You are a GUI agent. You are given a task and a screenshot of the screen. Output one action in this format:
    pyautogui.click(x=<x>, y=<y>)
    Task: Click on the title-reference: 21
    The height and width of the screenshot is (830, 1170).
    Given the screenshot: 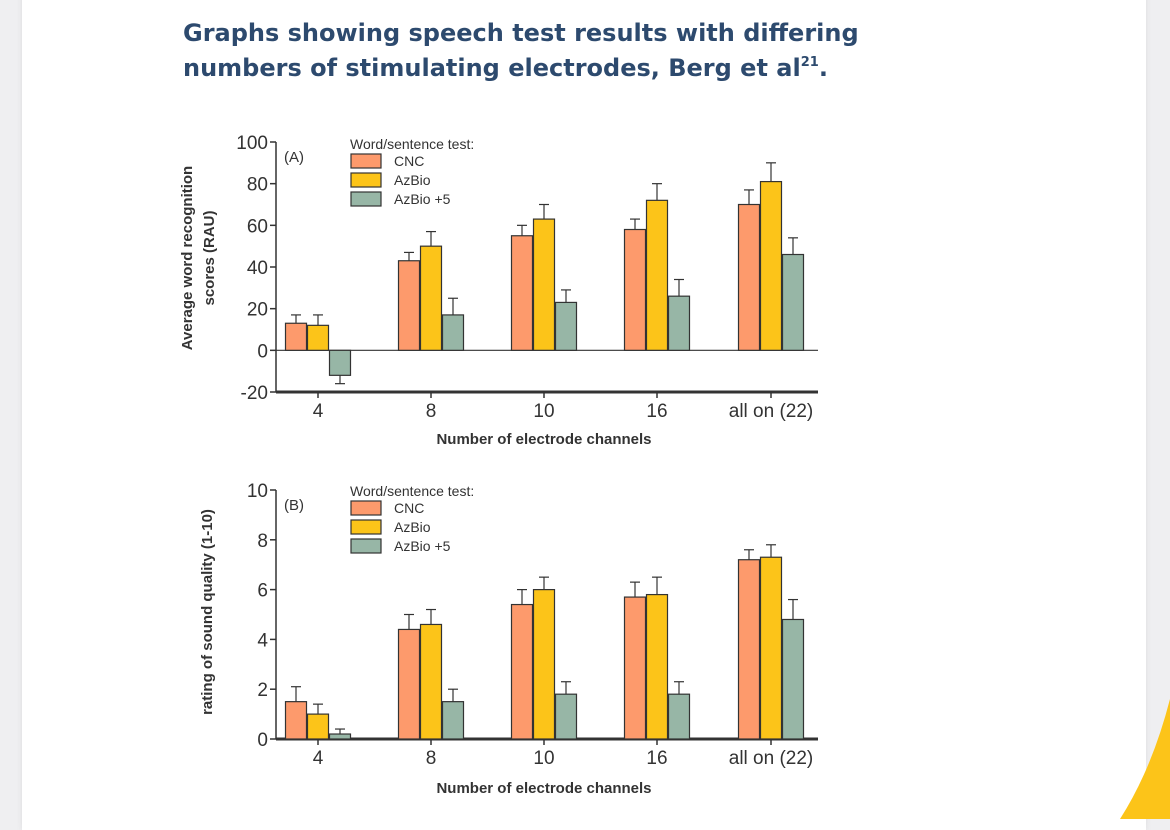 What is the action you would take?
    pyautogui.click(x=809, y=62)
    